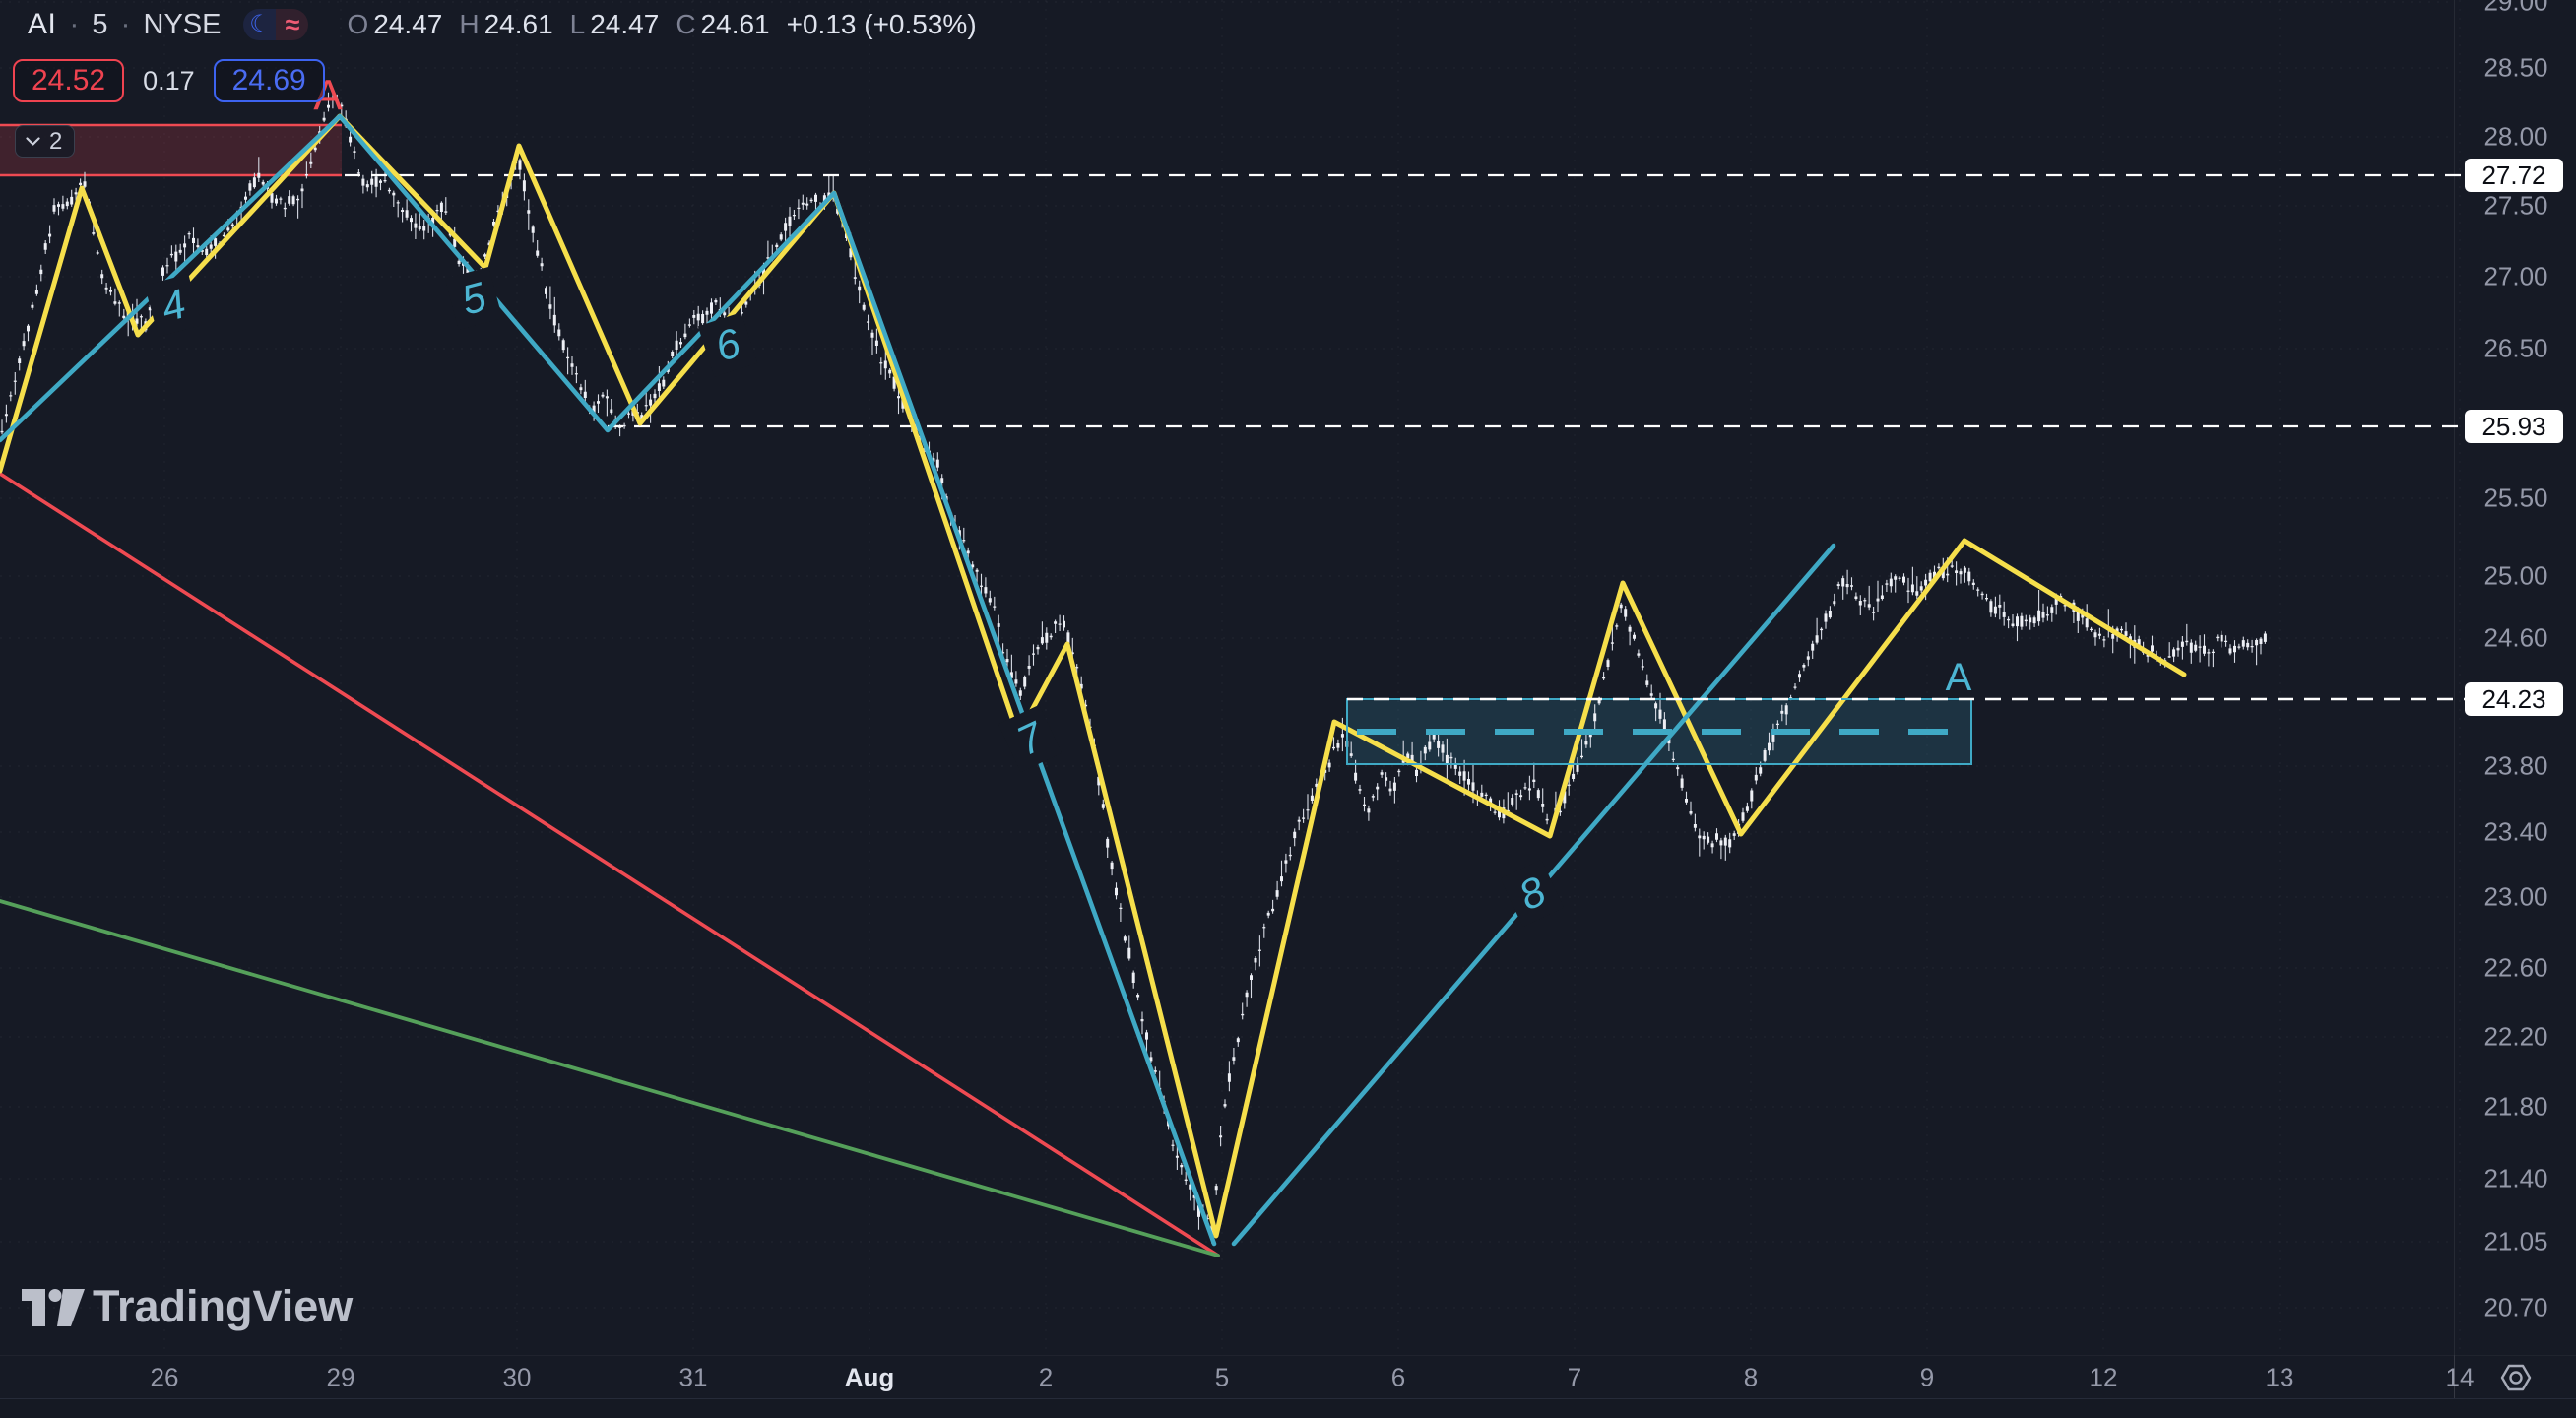 This screenshot has width=2576, height=1418. What do you see at coordinates (1288, 1408) in the screenshot?
I see `bottom-toolbar-edge` at bounding box center [1288, 1408].